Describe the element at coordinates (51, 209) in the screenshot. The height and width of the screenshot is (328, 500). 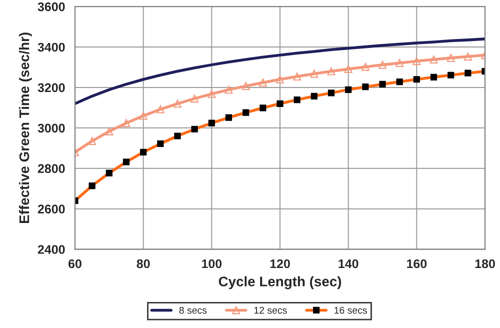
I see `y-tick-label: 2600` at that location.